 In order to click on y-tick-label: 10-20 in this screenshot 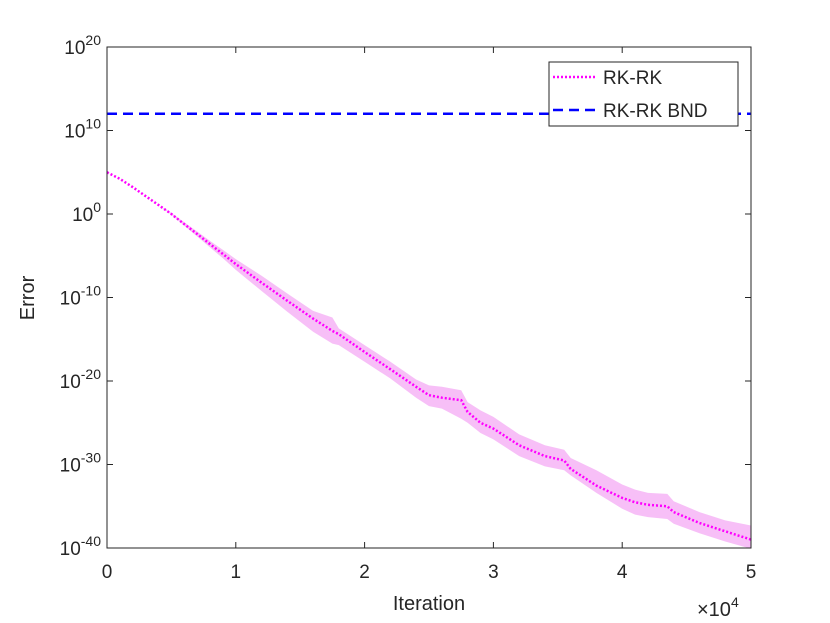, I will do `click(81, 379)`.